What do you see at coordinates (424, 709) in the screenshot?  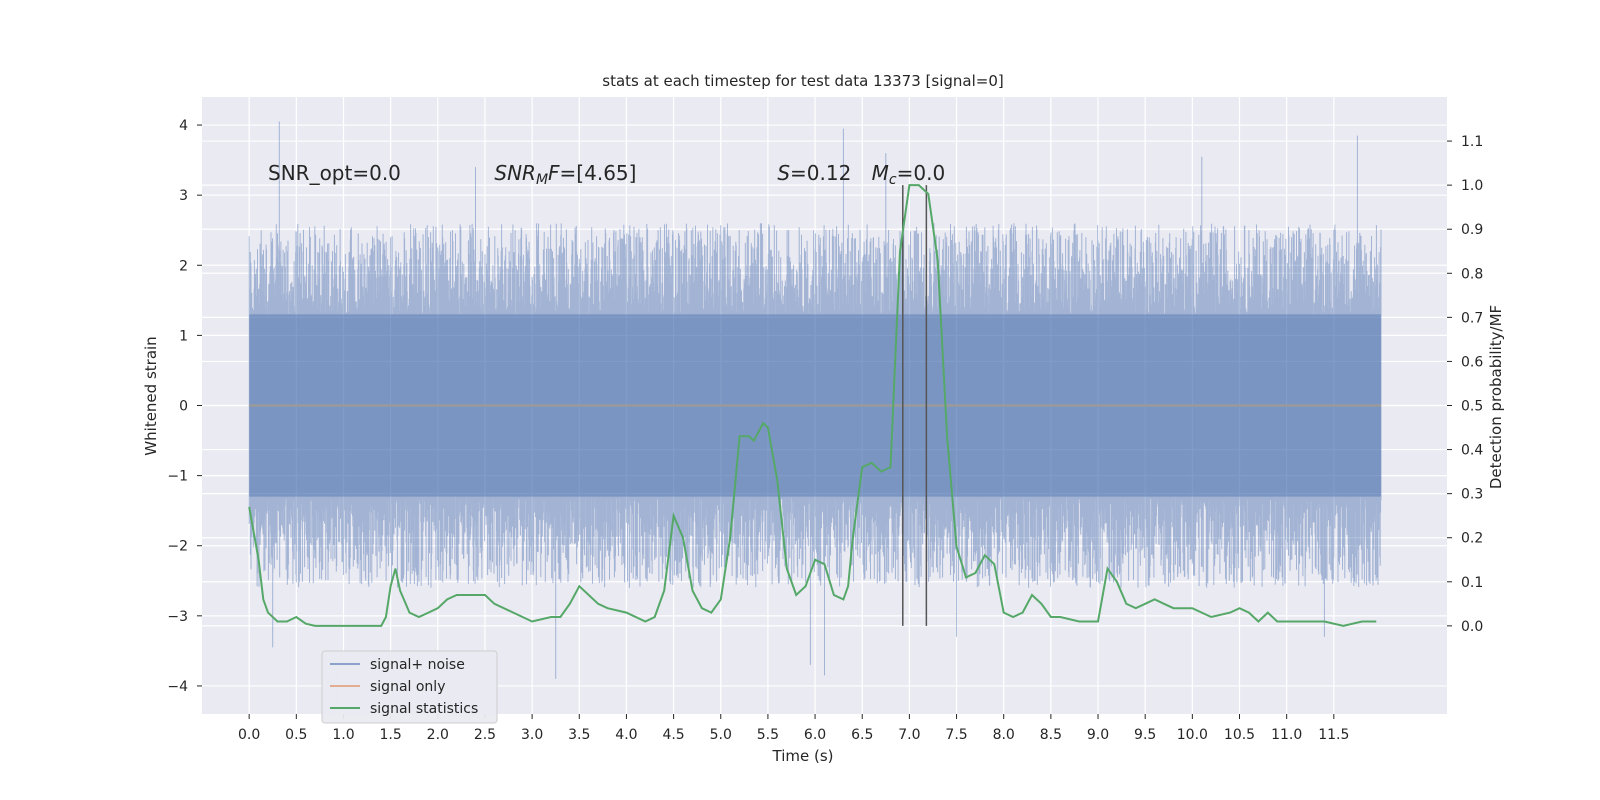 I see `legend-label-signal-statistics: signal statistics` at bounding box center [424, 709].